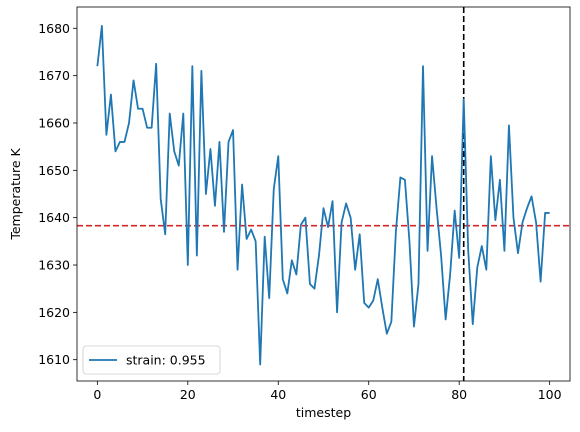 Image resolution: width=580 pixels, height=432 pixels. Describe the element at coordinates (327, 391) in the screenshot. I see `x-axis-ticks: 0 20 40 60 80 100` at that location.